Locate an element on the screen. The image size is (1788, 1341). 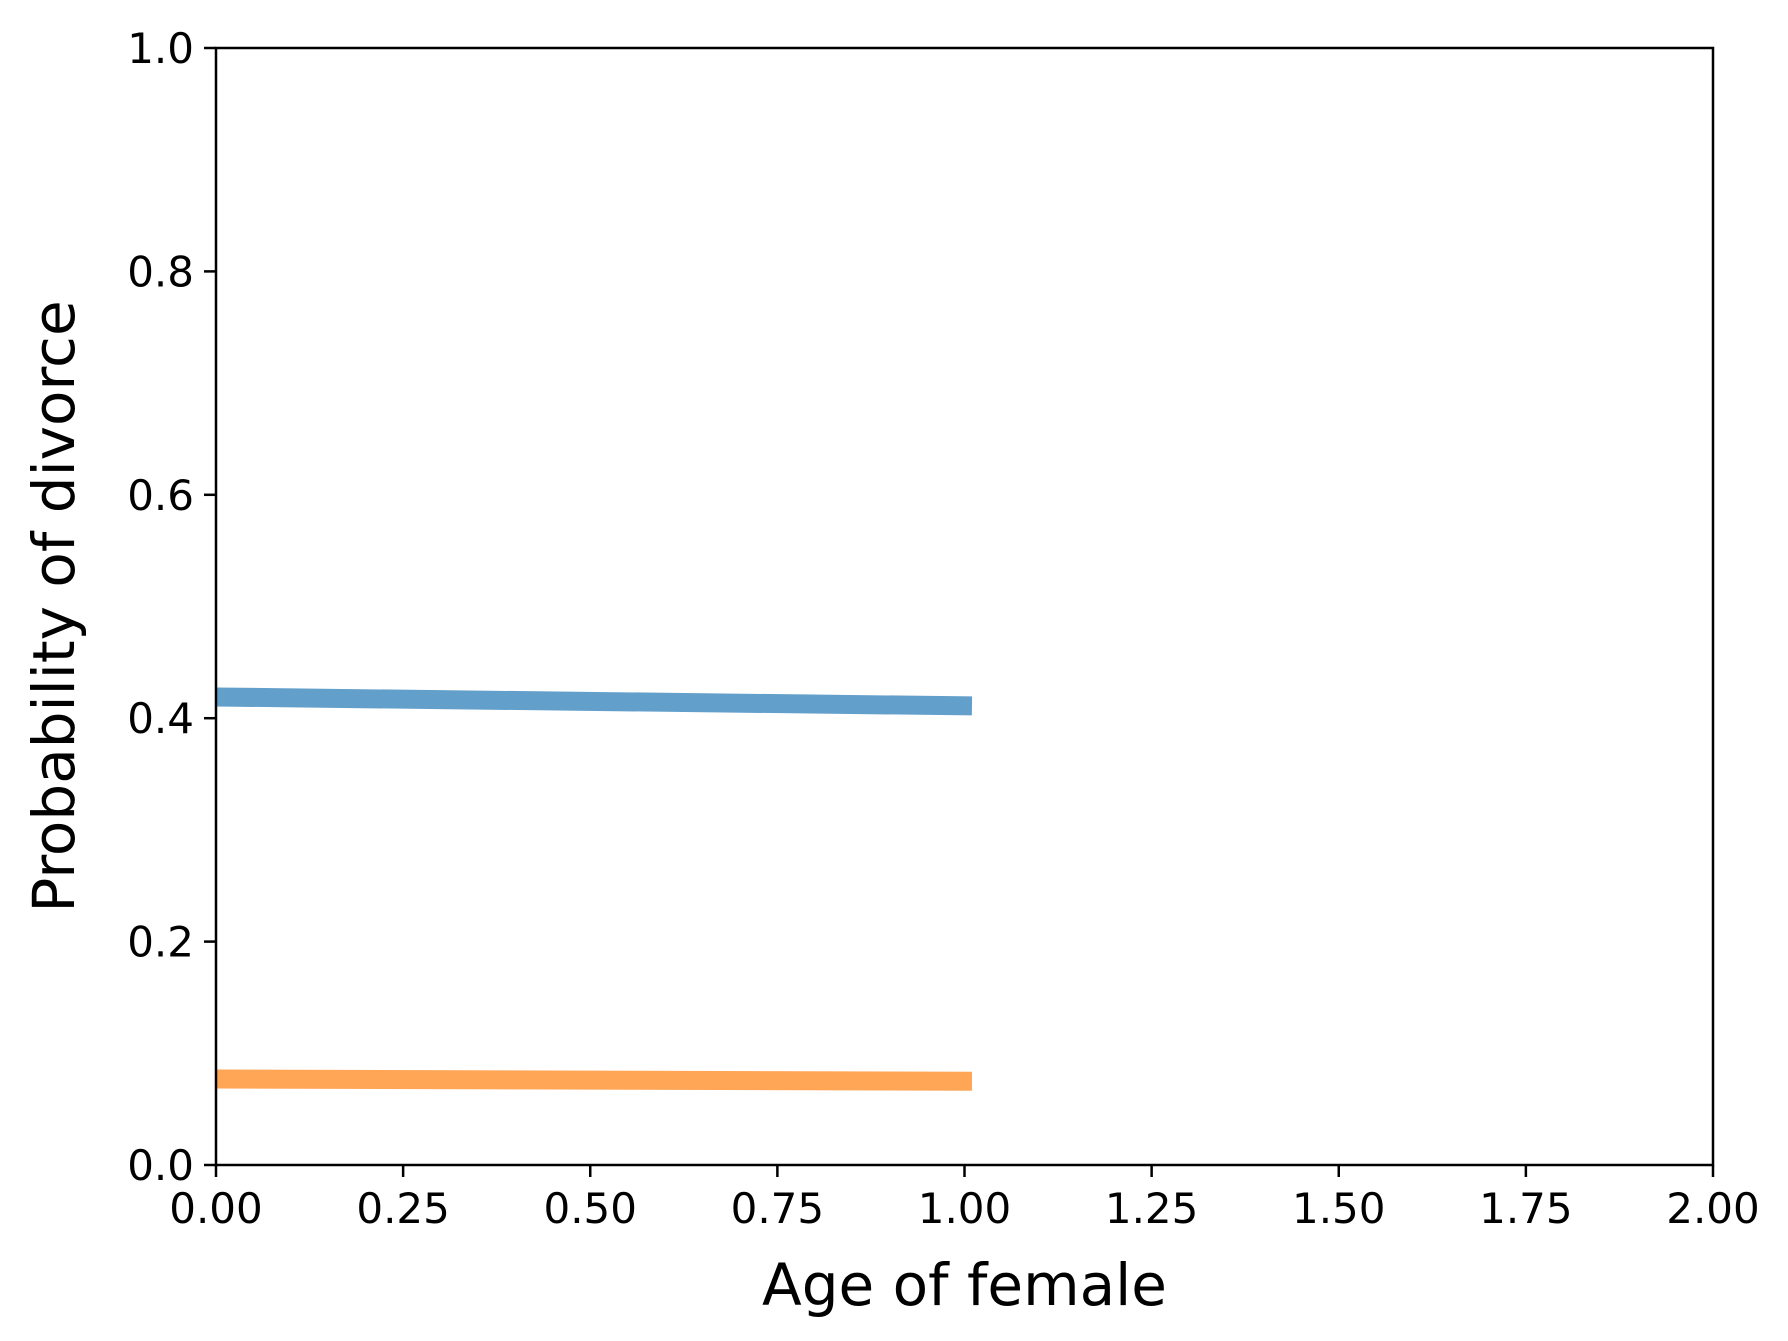
x-tick-label: 1.50 is located at coordinates (1339, 1208).